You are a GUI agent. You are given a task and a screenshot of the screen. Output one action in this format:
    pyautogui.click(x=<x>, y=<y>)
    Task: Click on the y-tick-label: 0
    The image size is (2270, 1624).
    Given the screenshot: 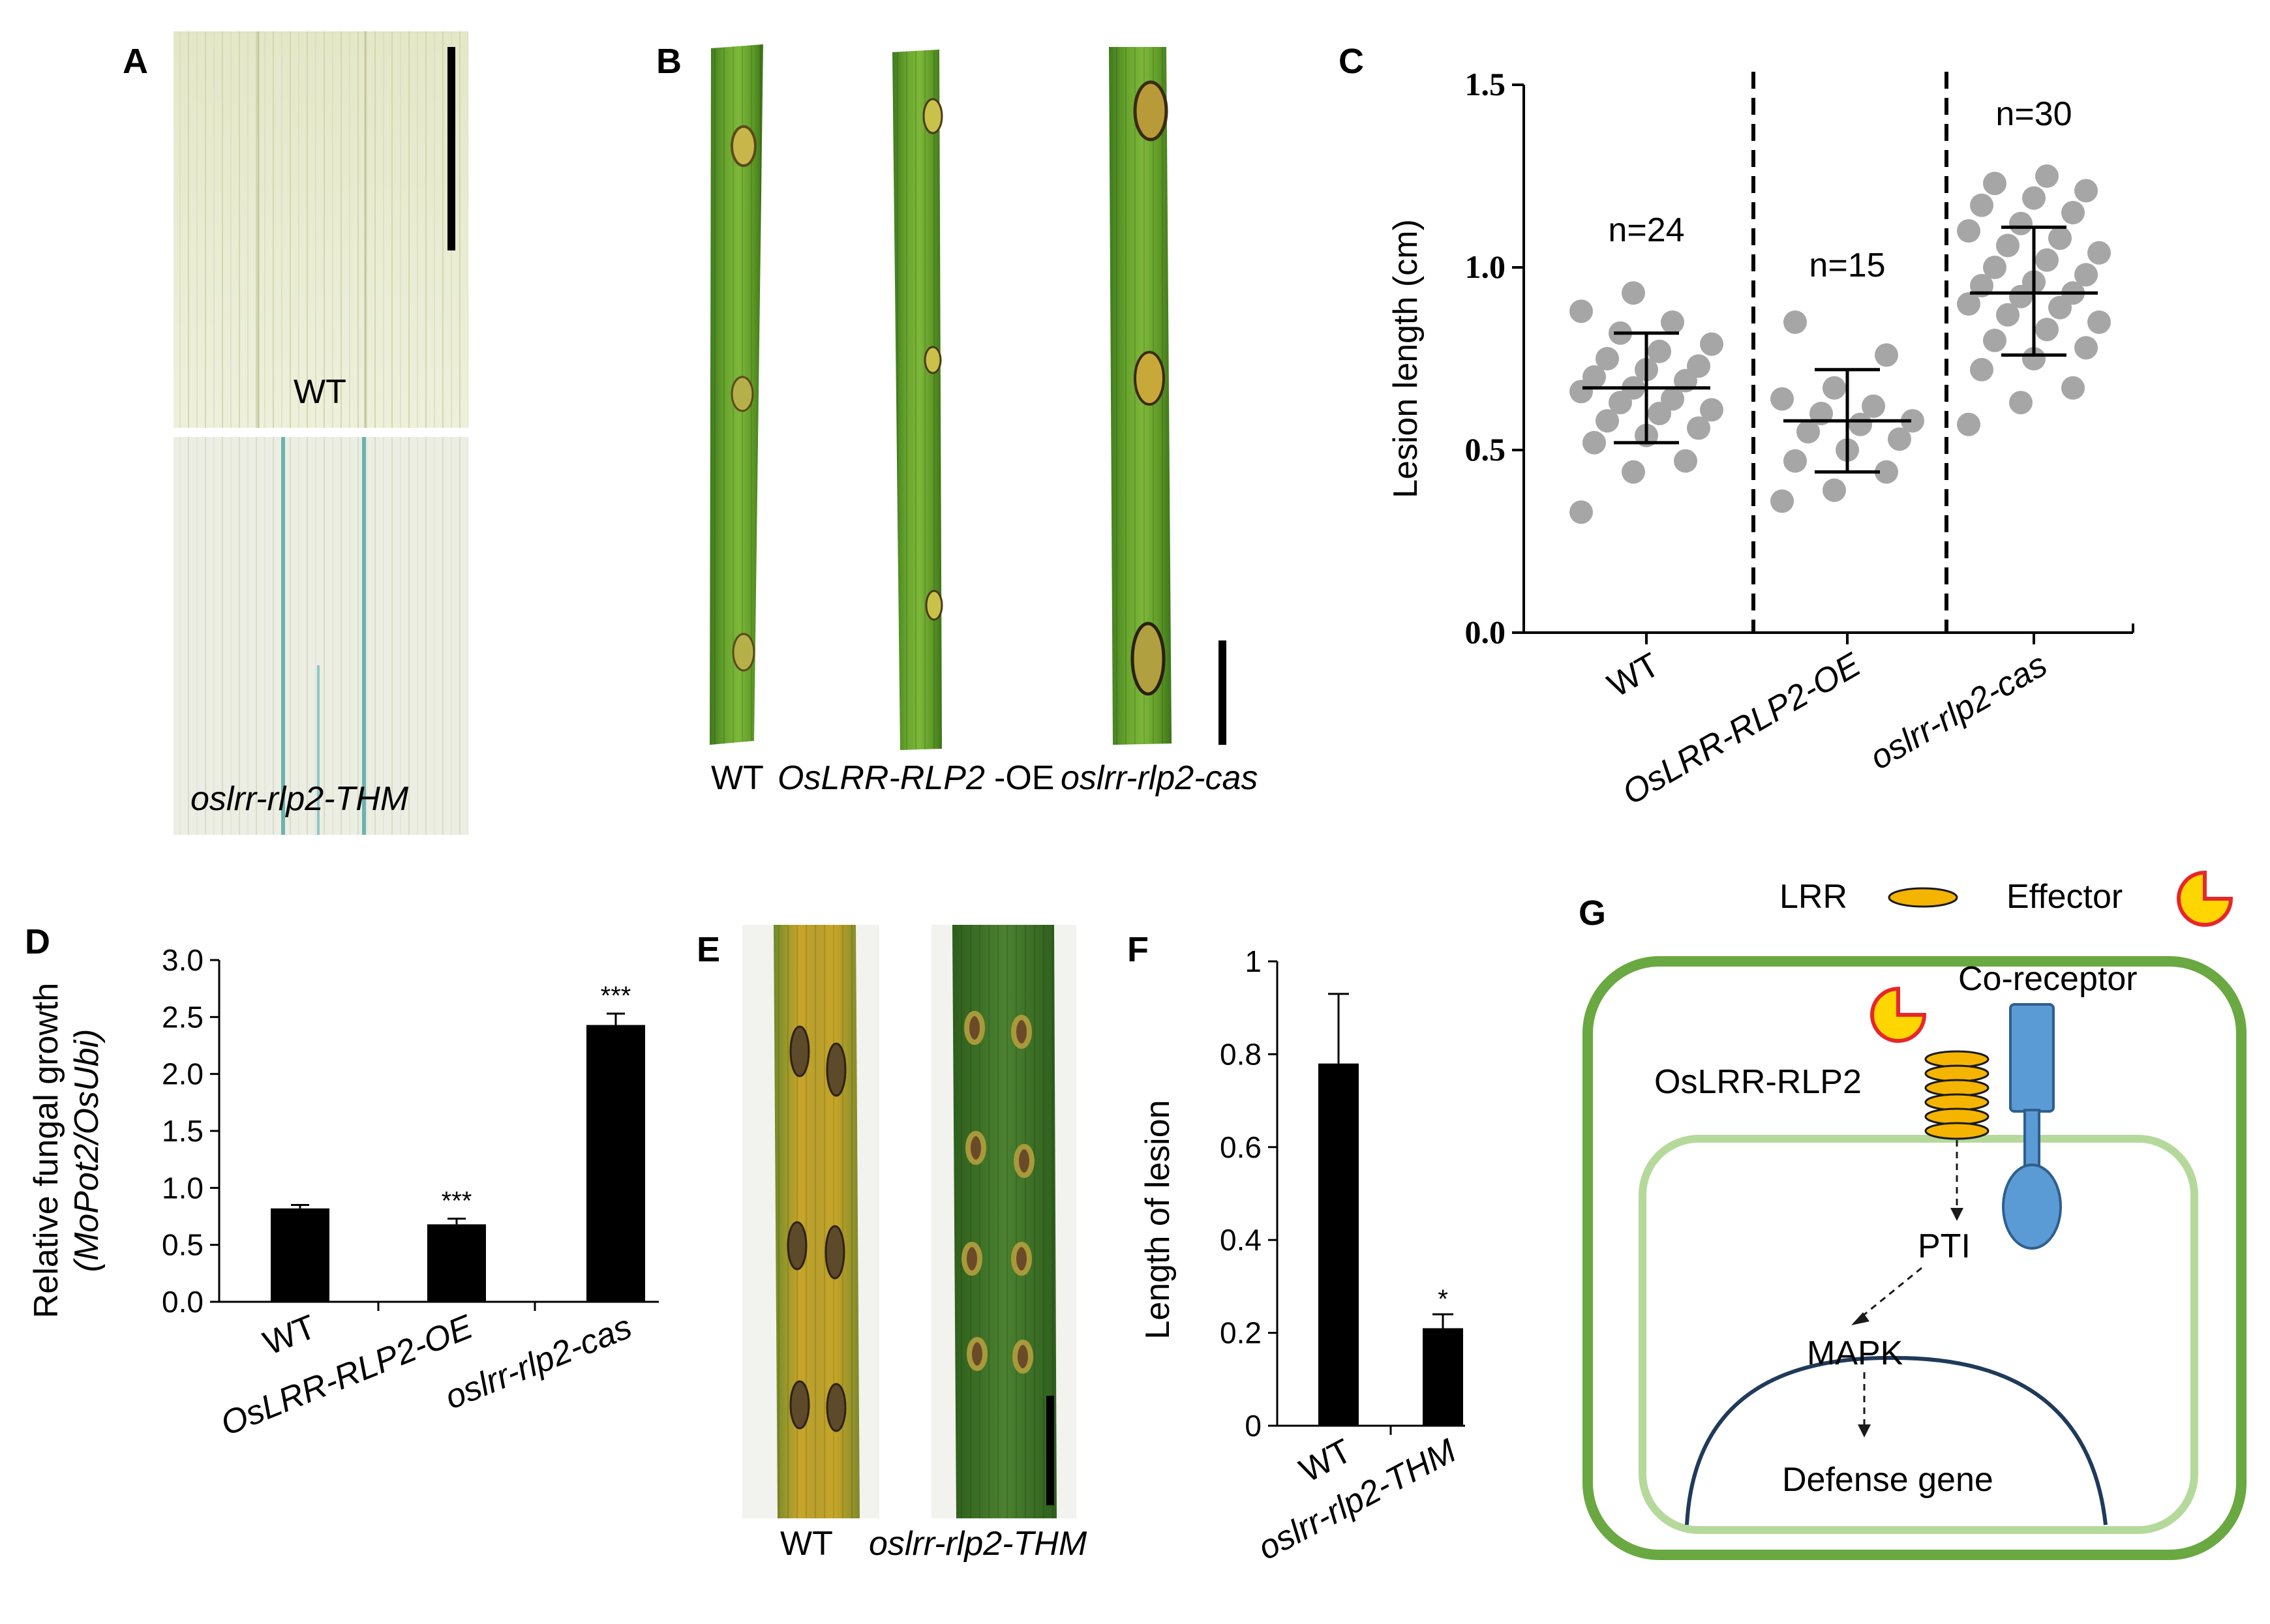 What is the action you would take?
    pyautogui.click(x=1253, y=1426)
    